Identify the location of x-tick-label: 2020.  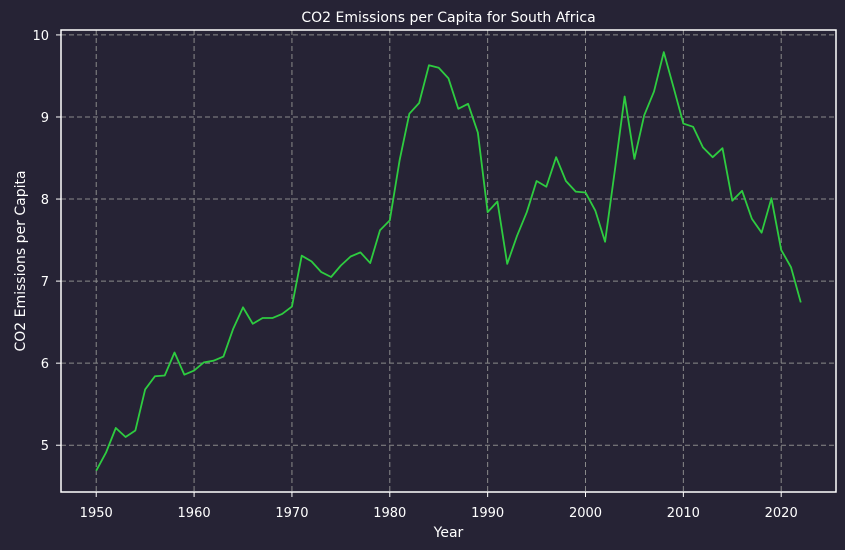
(781, 513).